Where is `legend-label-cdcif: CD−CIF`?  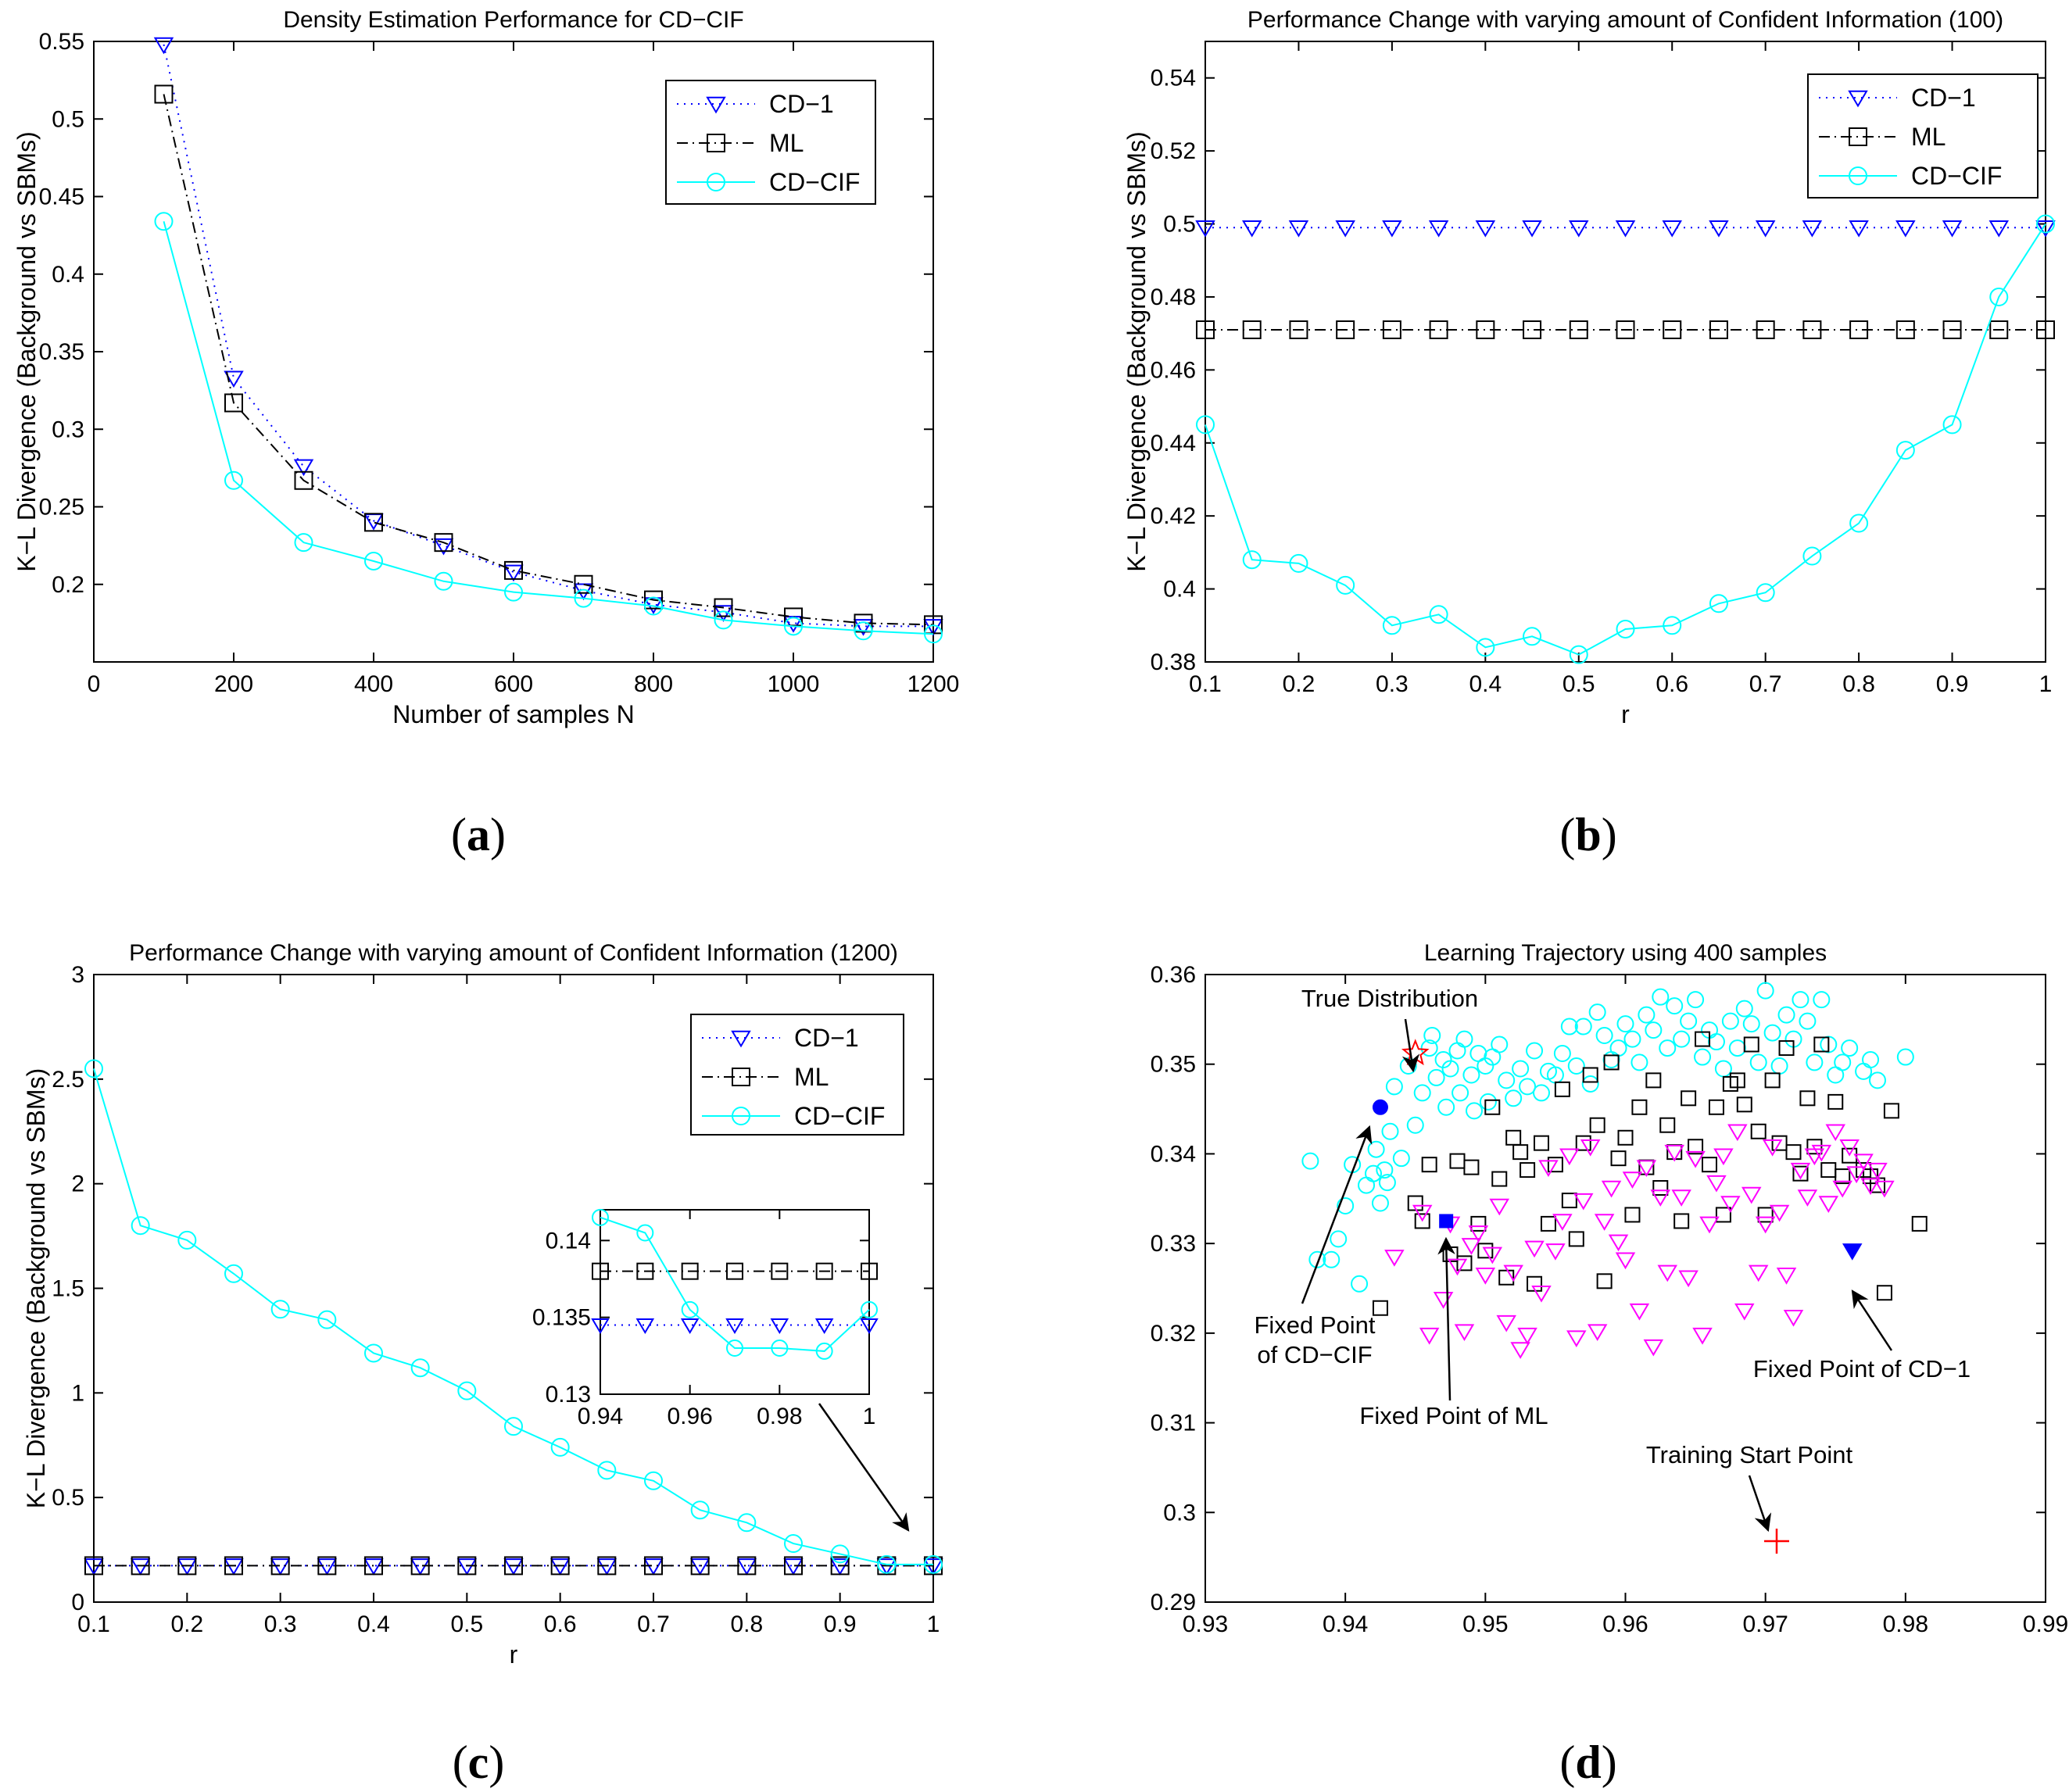
legend-label-cdcif: CD−CIF is located at coordinates (814, 182).